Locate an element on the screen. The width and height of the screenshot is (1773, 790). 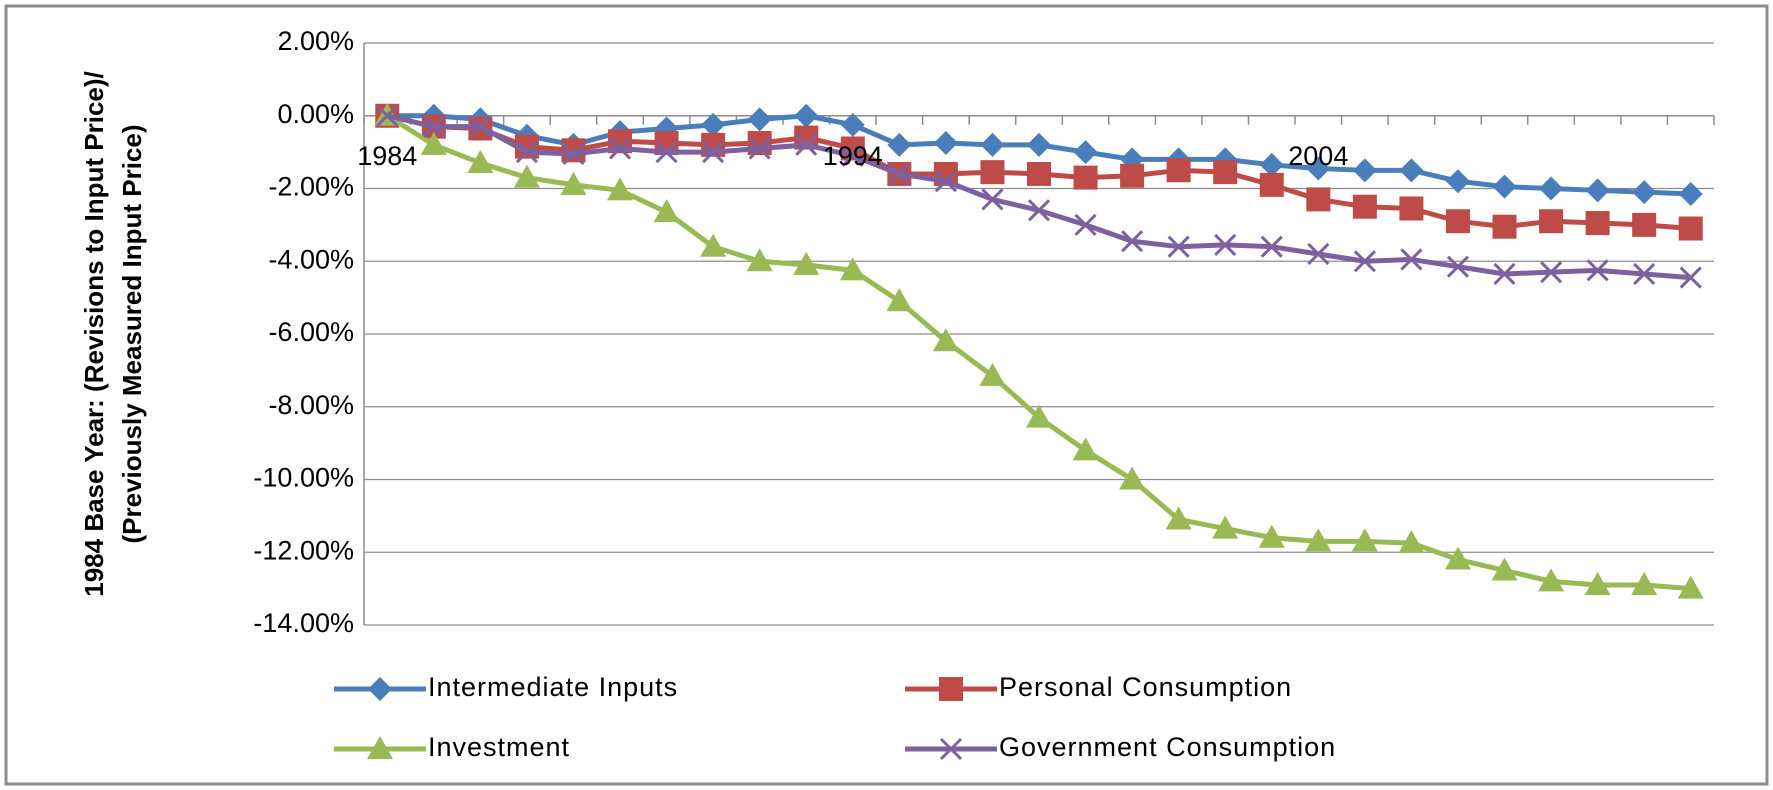
legend-item: Personal Consumption is located at coordinates (1098, 687).